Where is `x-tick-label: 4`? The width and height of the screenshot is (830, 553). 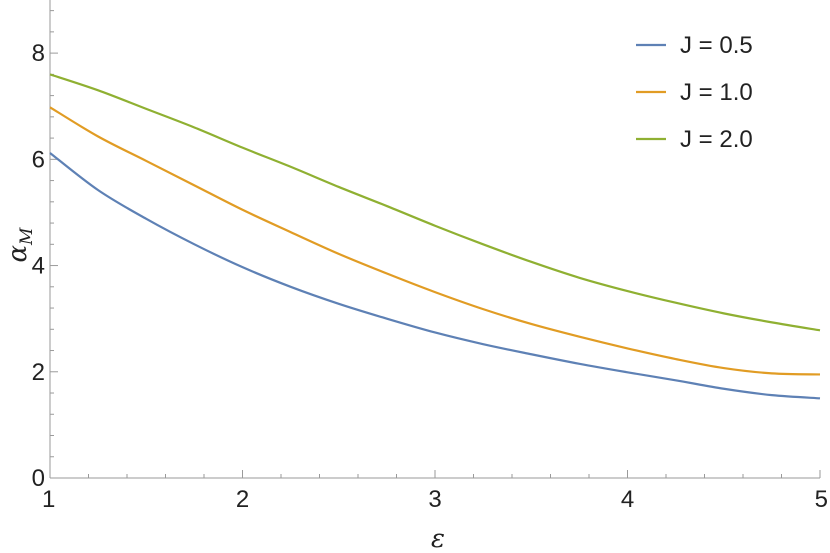 x-tick-label: 4 is located at coordinates (627, 499).